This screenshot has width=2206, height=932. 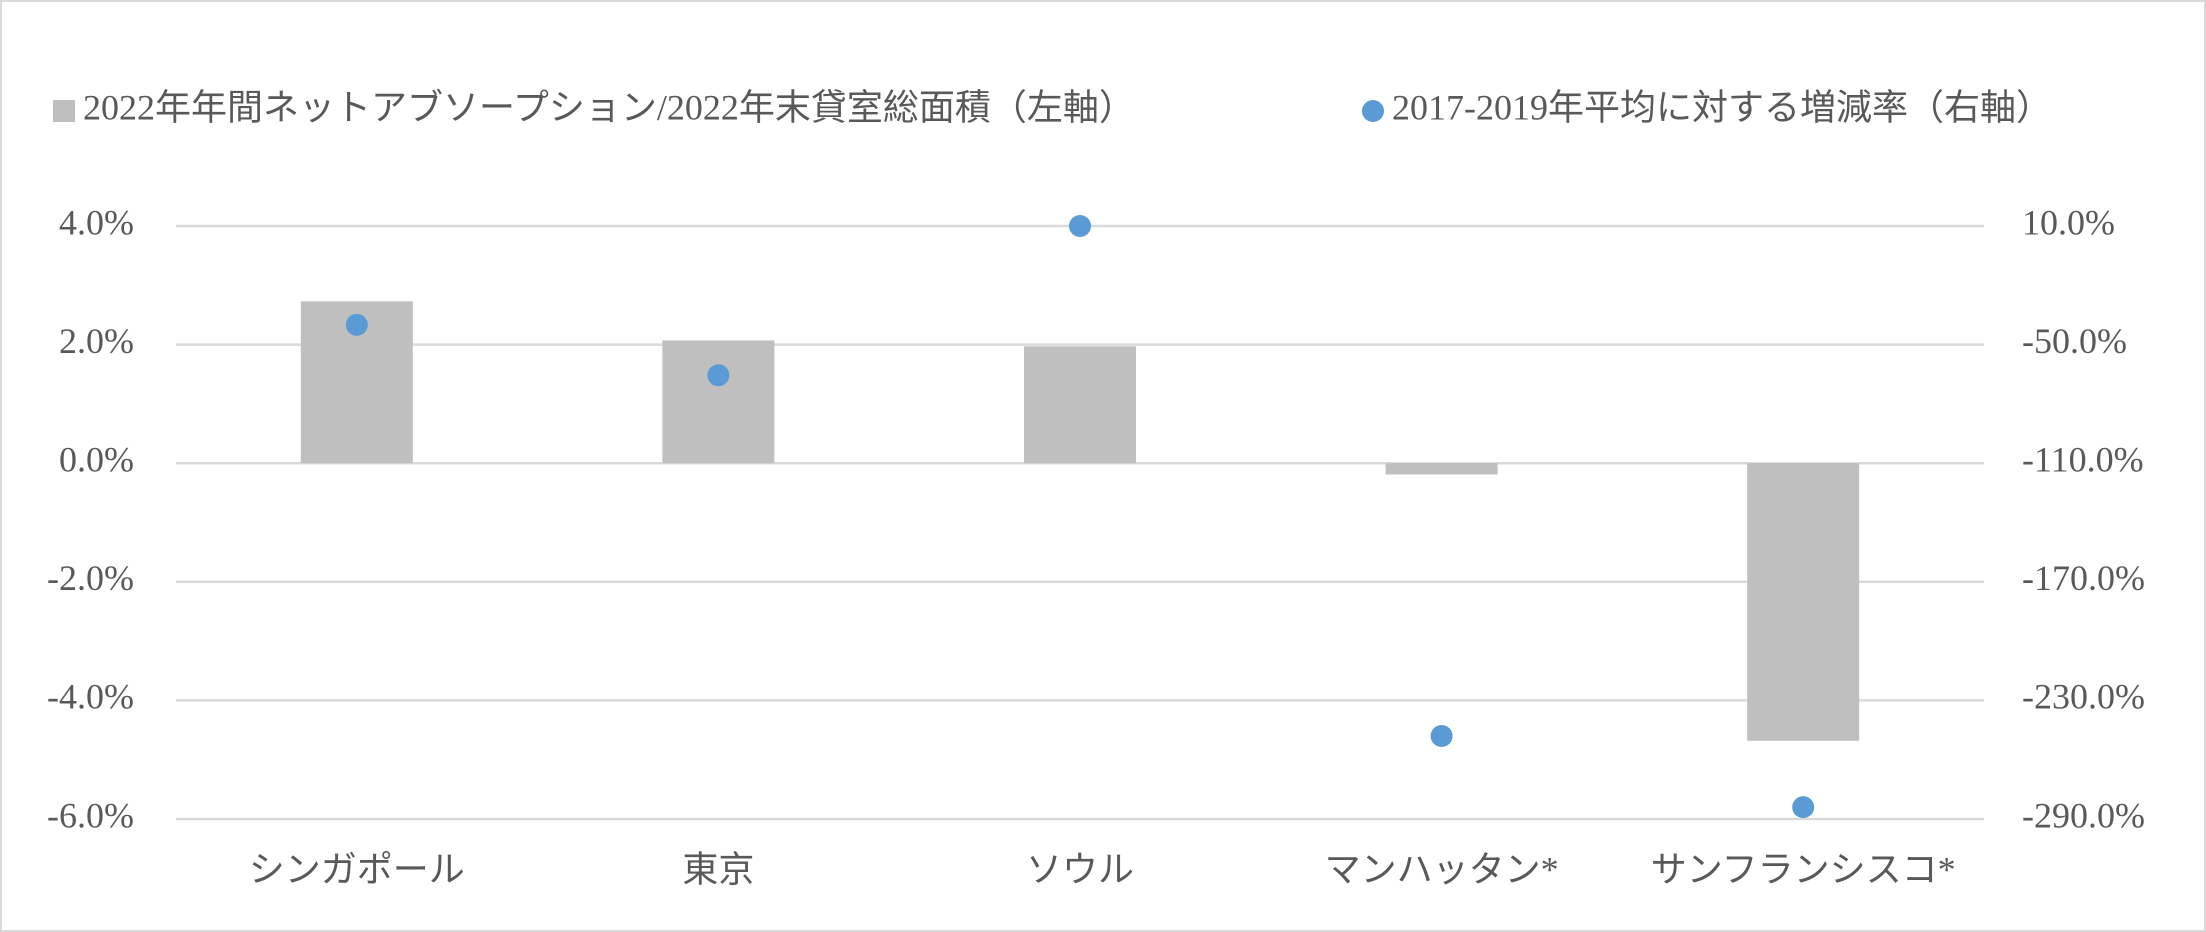 What do you see at coordinates (2083, 815) in the screenshot?
I see `y2-tick-label: -290.0%` at bounding box center [2083, 815].